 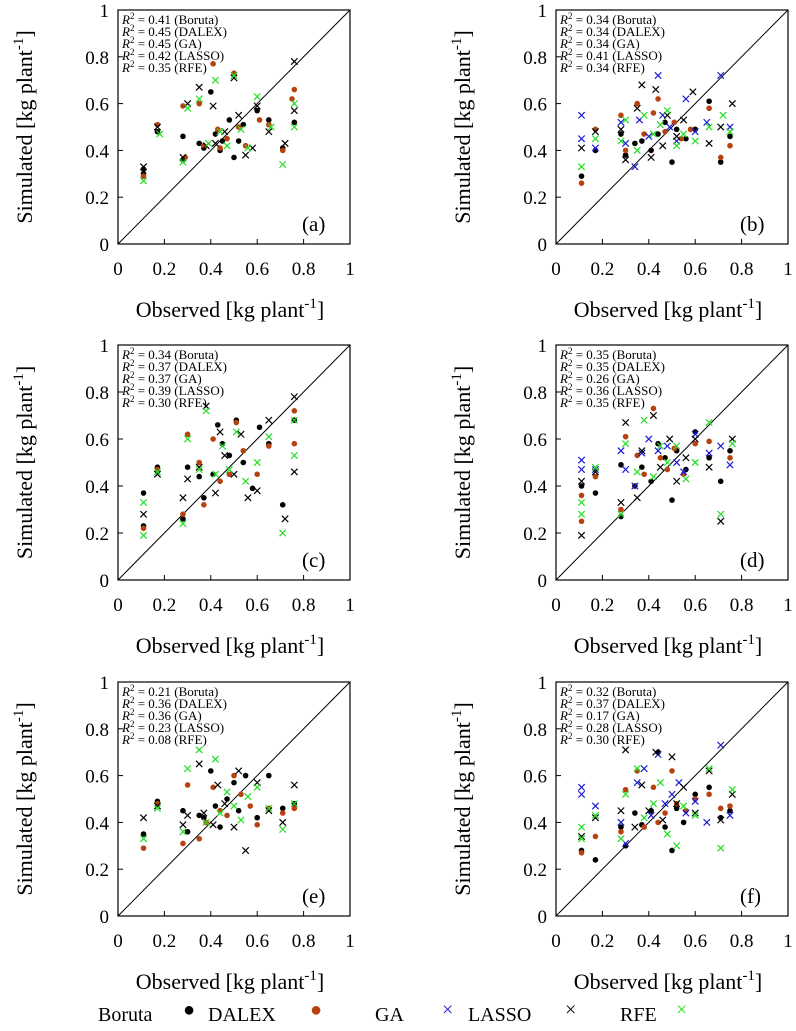 I want to click on legend-label-boruta: Boruta, so click(x=125, y=1015).